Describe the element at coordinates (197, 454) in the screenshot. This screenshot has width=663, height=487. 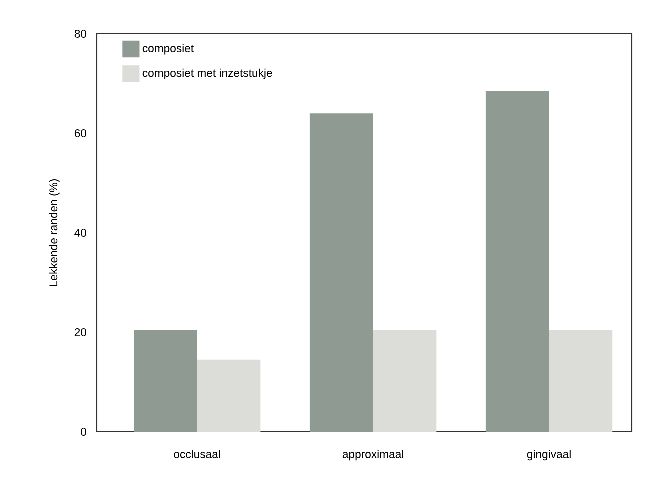
I see `x-tick-label: occlusaal` at that location.